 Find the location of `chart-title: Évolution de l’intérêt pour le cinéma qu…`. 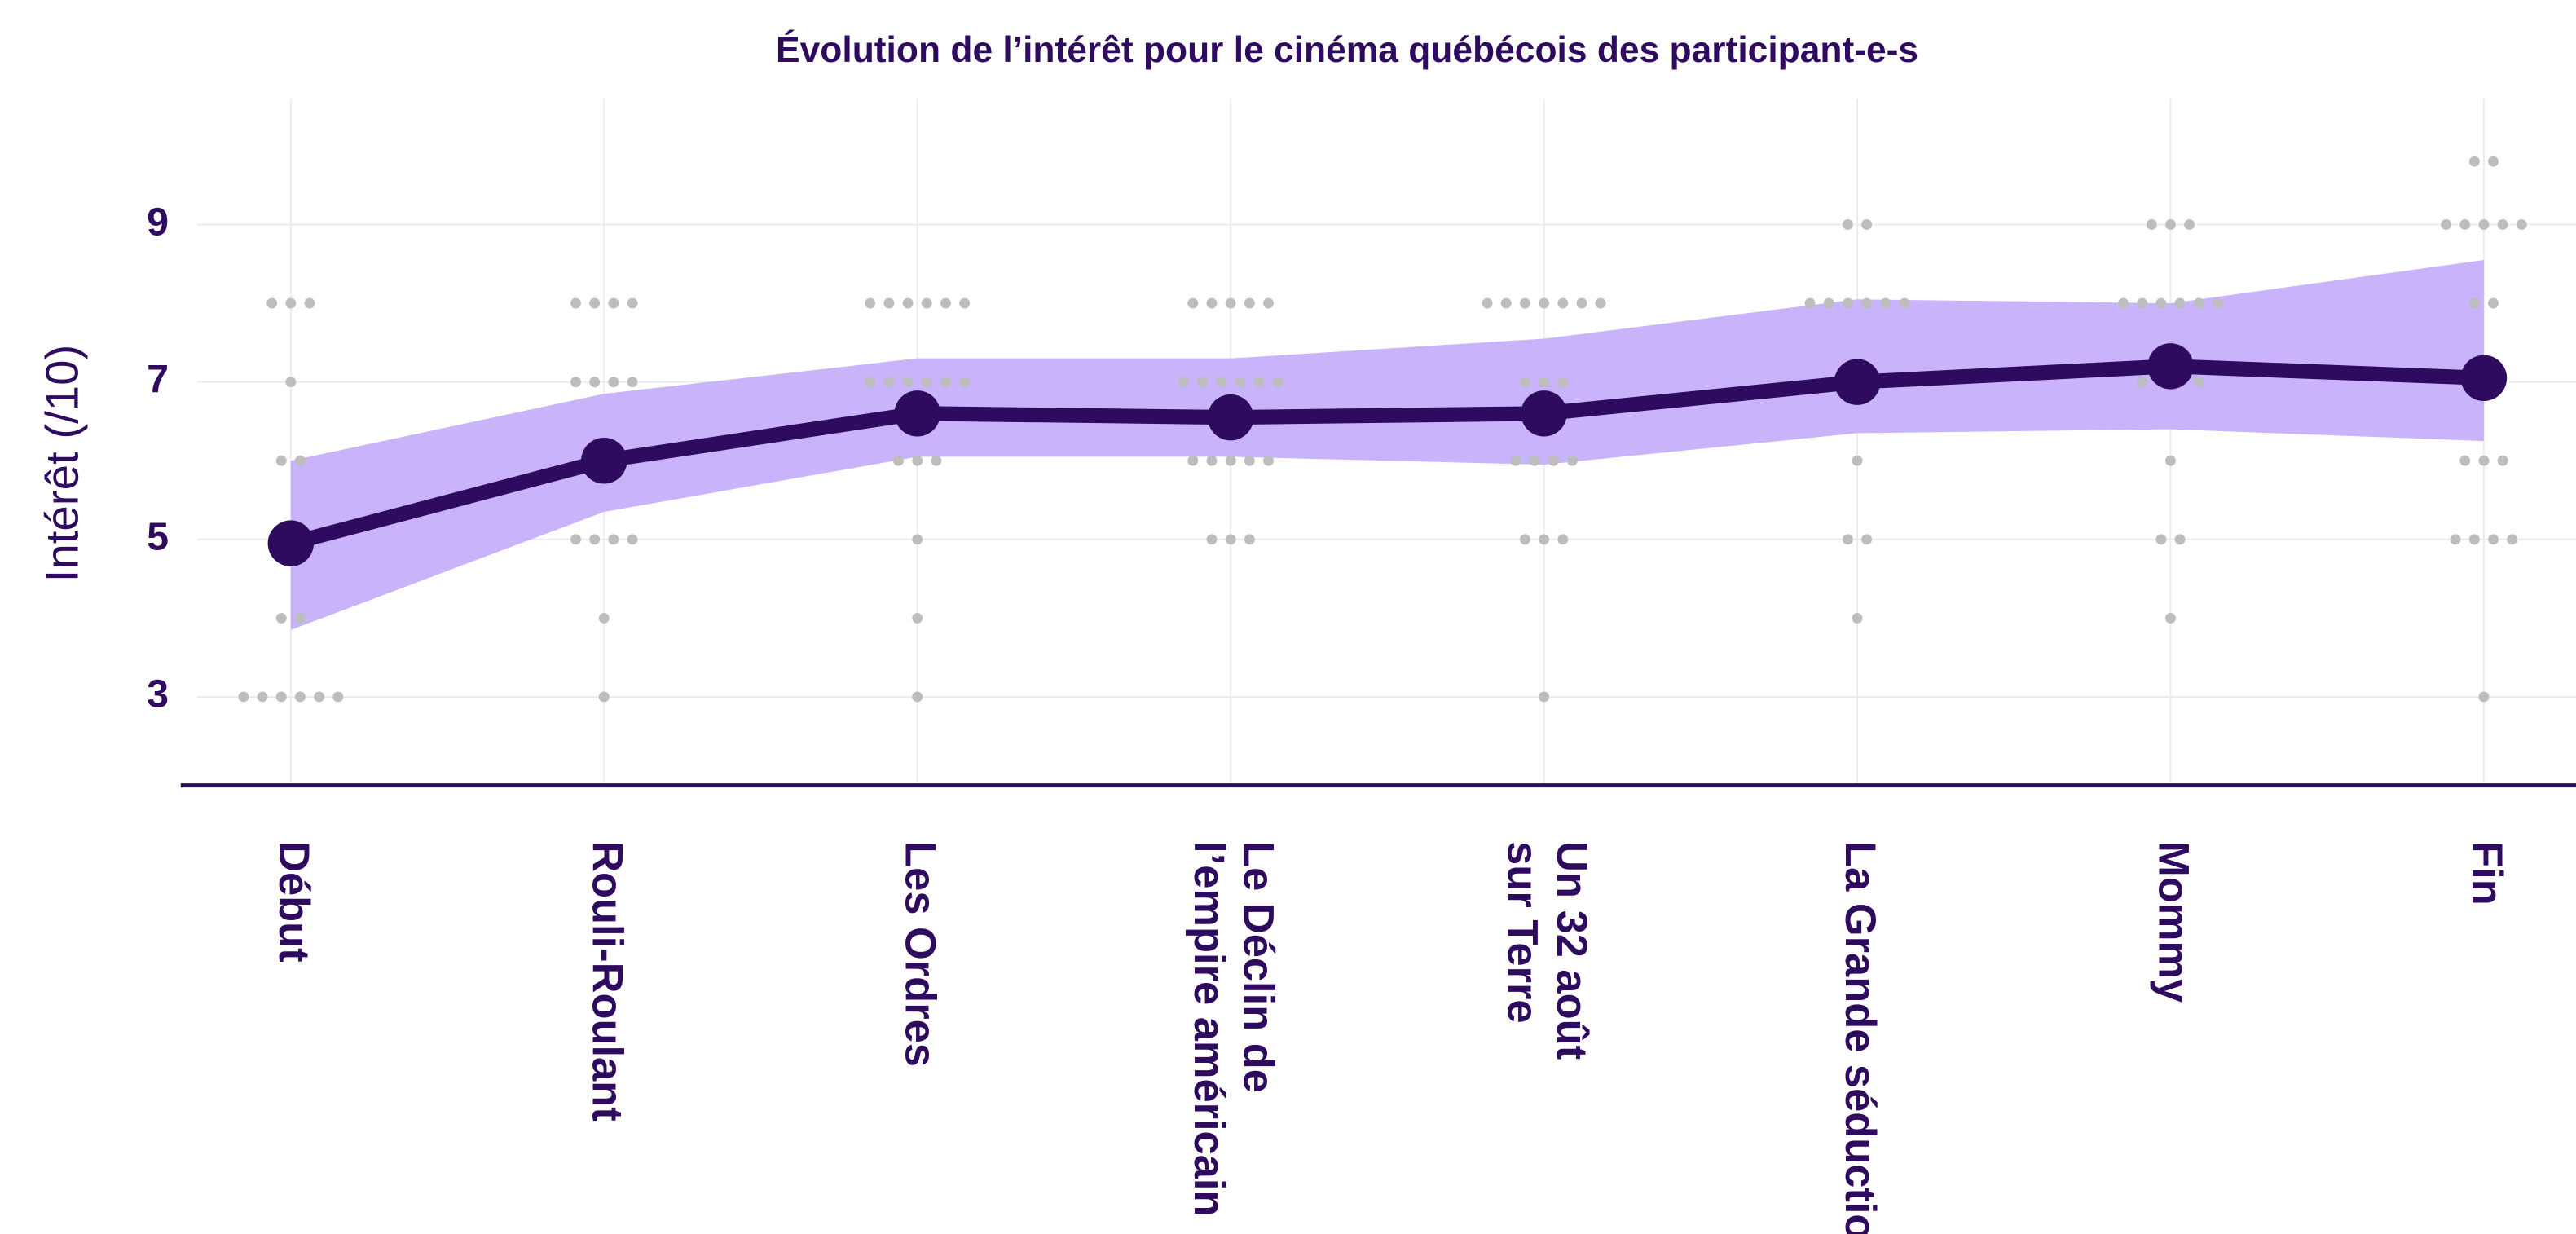

chart-title: Évolution de l’intérêt pour le cinéma qu… is located at coordinates (1347, 49).